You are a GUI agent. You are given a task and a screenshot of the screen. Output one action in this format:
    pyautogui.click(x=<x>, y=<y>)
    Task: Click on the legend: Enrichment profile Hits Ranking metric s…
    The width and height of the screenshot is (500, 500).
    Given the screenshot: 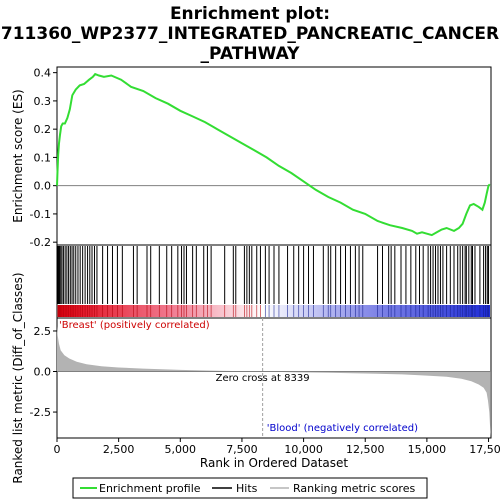 What is the action you would take?
    pyautogui.click(x=250, y=488)
    